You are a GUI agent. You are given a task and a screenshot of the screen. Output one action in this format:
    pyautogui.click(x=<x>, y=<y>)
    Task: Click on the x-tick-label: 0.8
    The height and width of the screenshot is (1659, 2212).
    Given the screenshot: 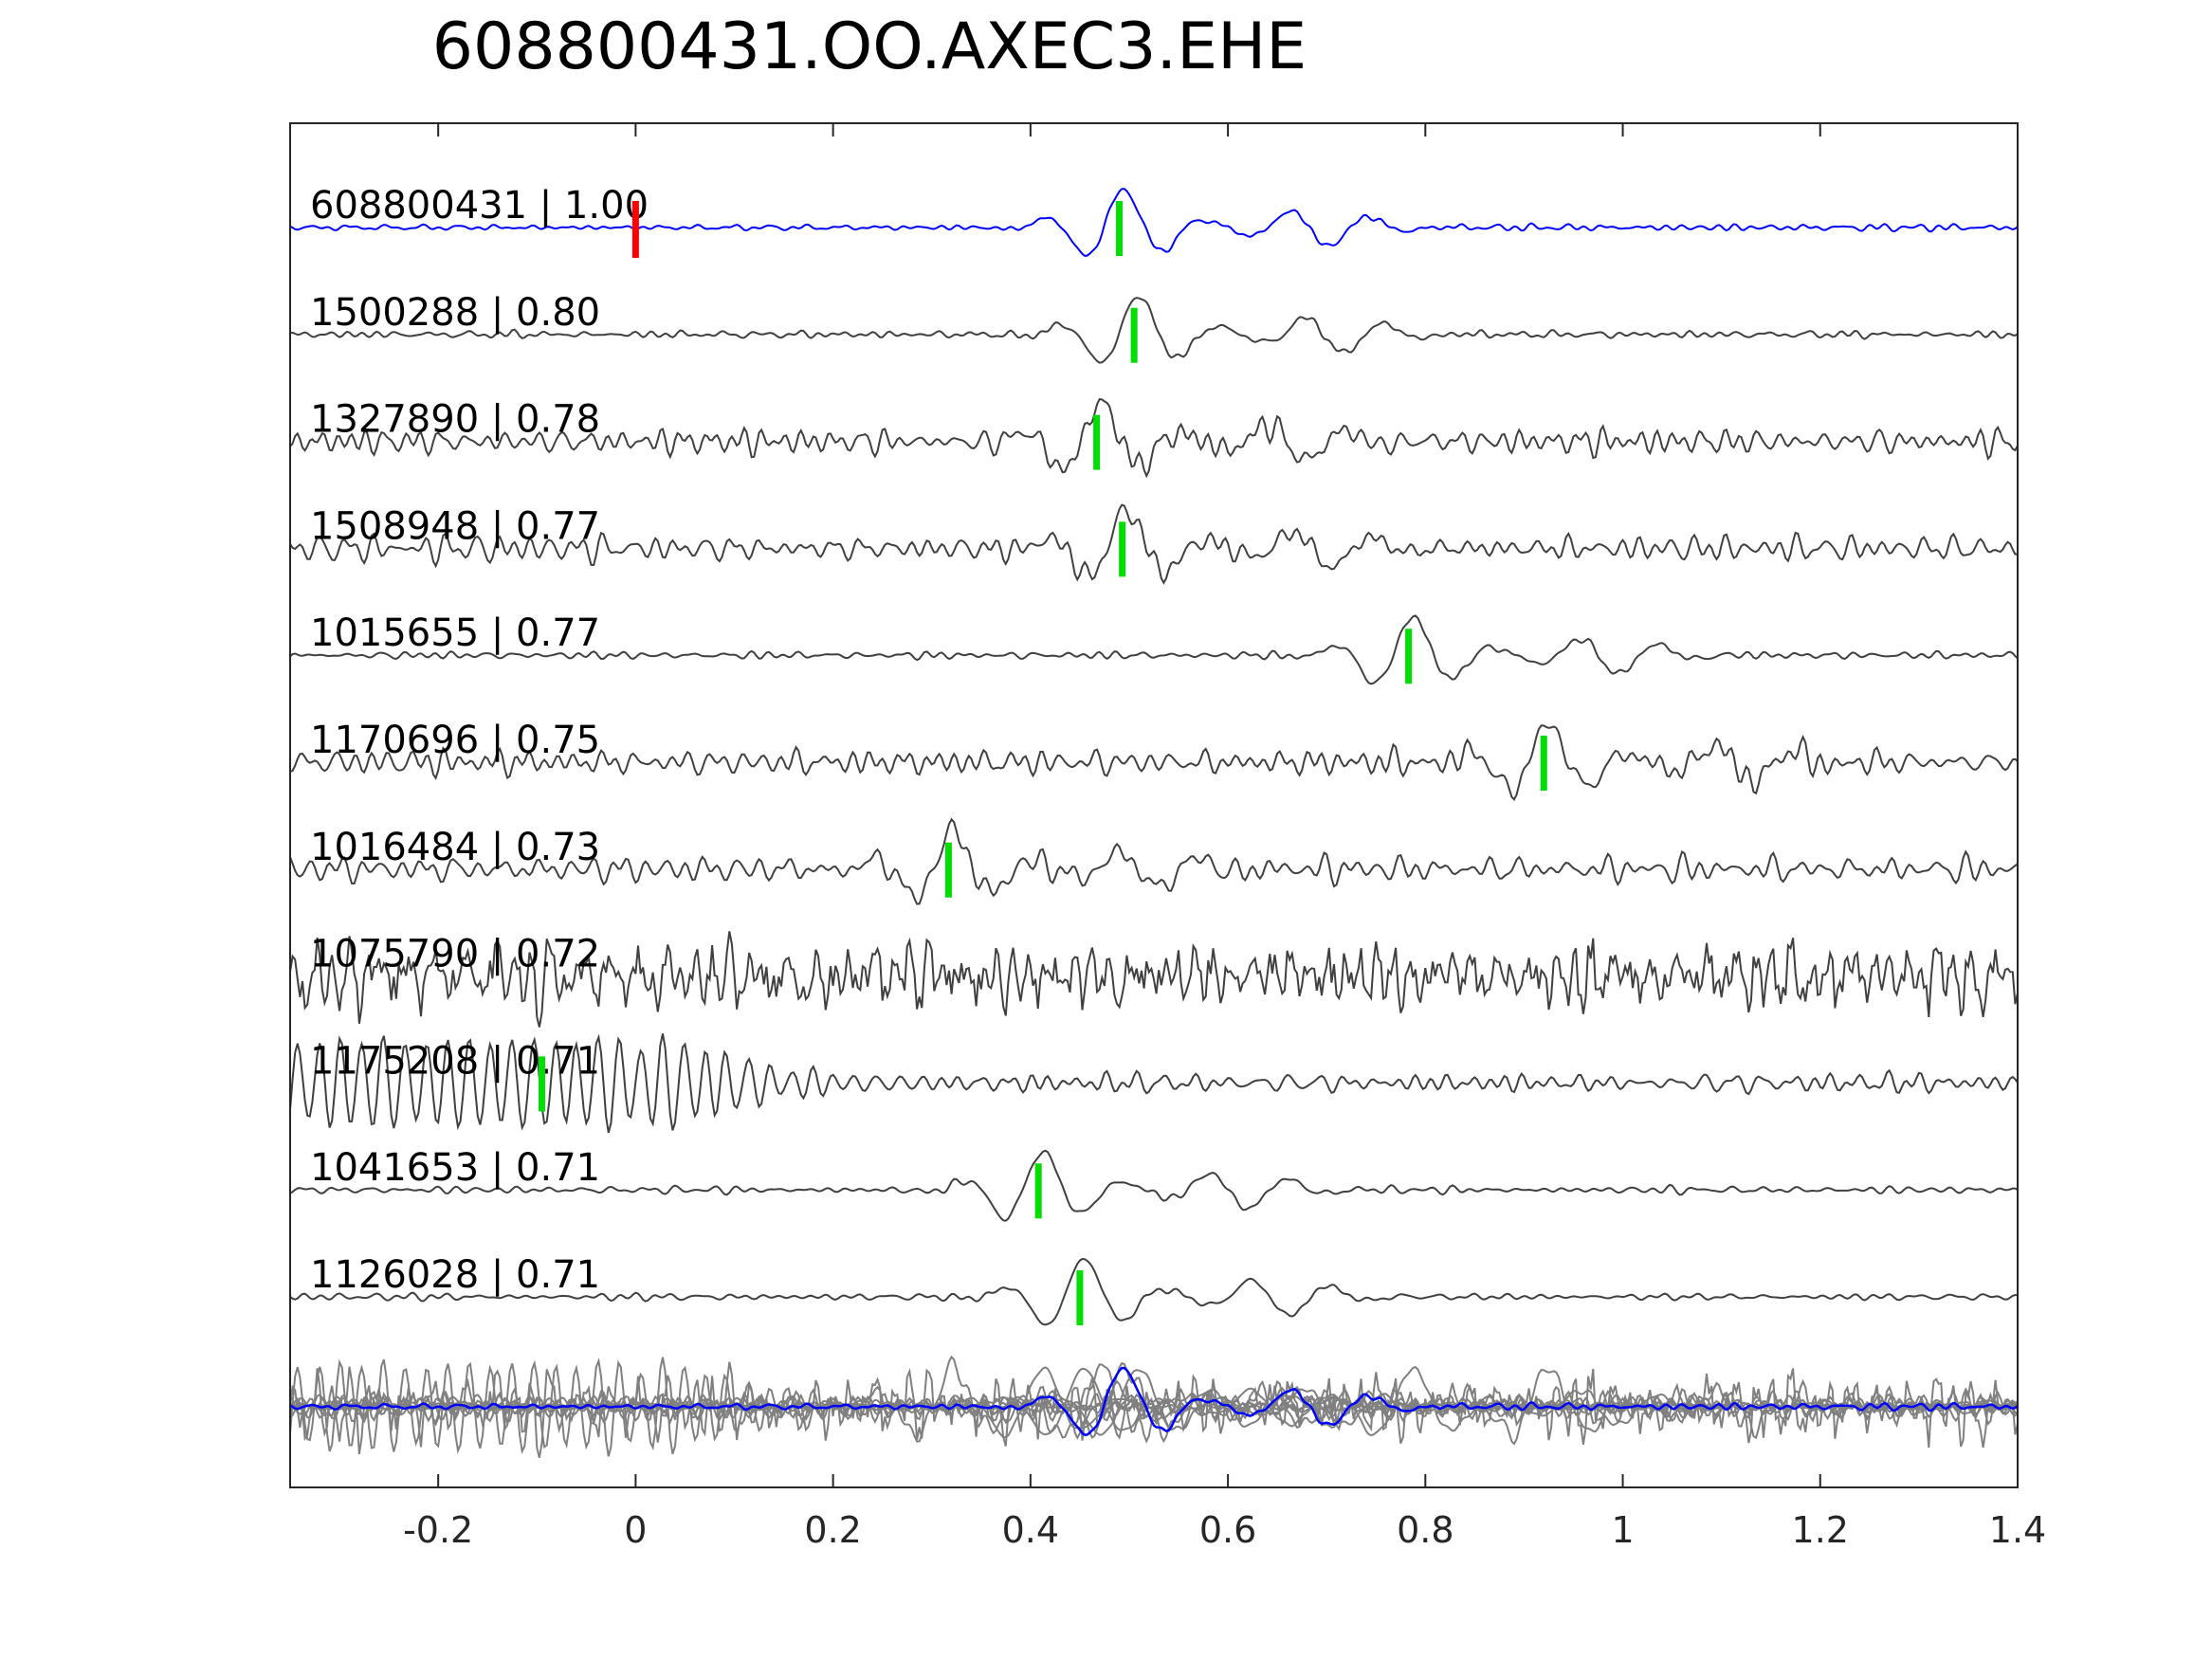 What is the action you would take?
    pyautogui.click(x=1425, y=1530)
    